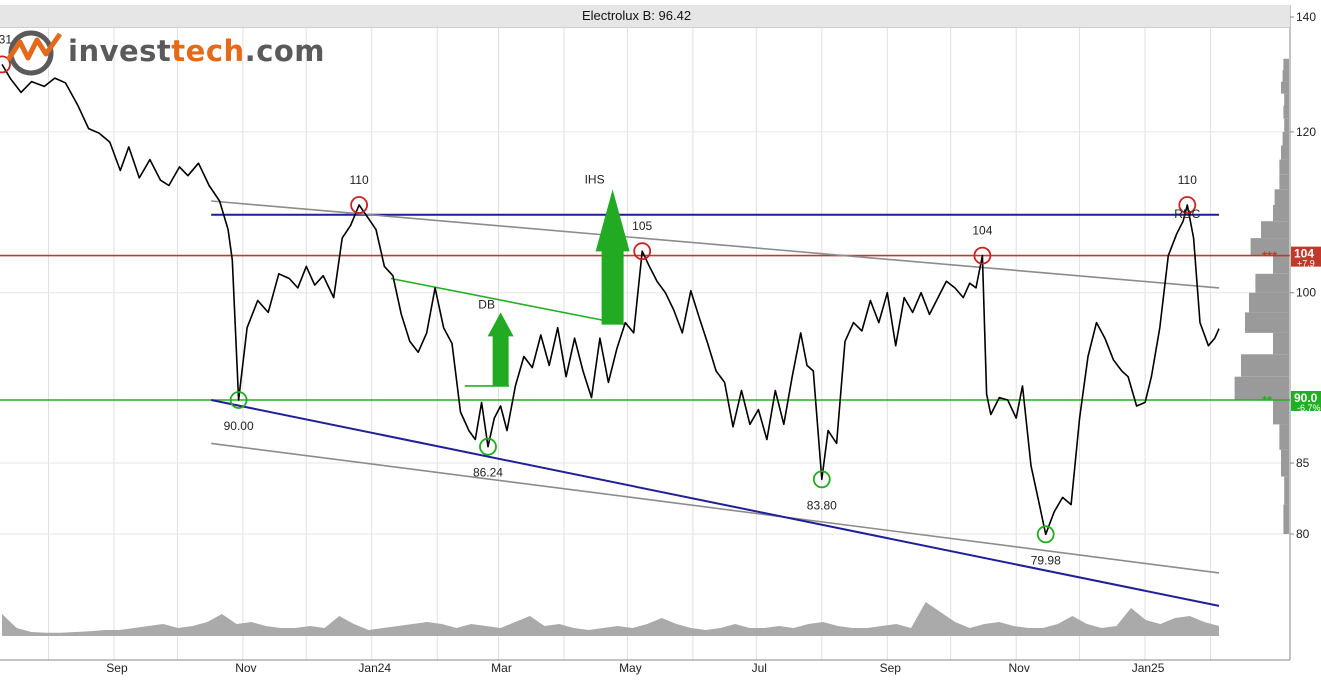  I want to click on y-tick-label: 120, so click(1306, 132).